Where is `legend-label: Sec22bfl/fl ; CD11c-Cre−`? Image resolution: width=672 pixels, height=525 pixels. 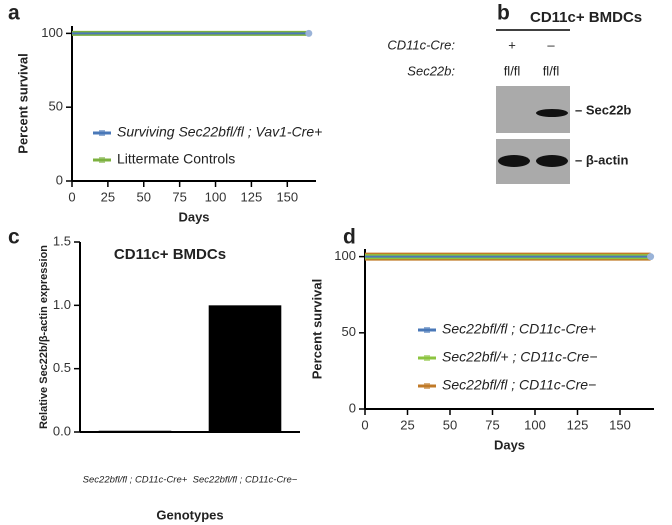 legend-label: Sec22bfl/fl ; CD11c-Cre− is located at coordinates (519, 385).